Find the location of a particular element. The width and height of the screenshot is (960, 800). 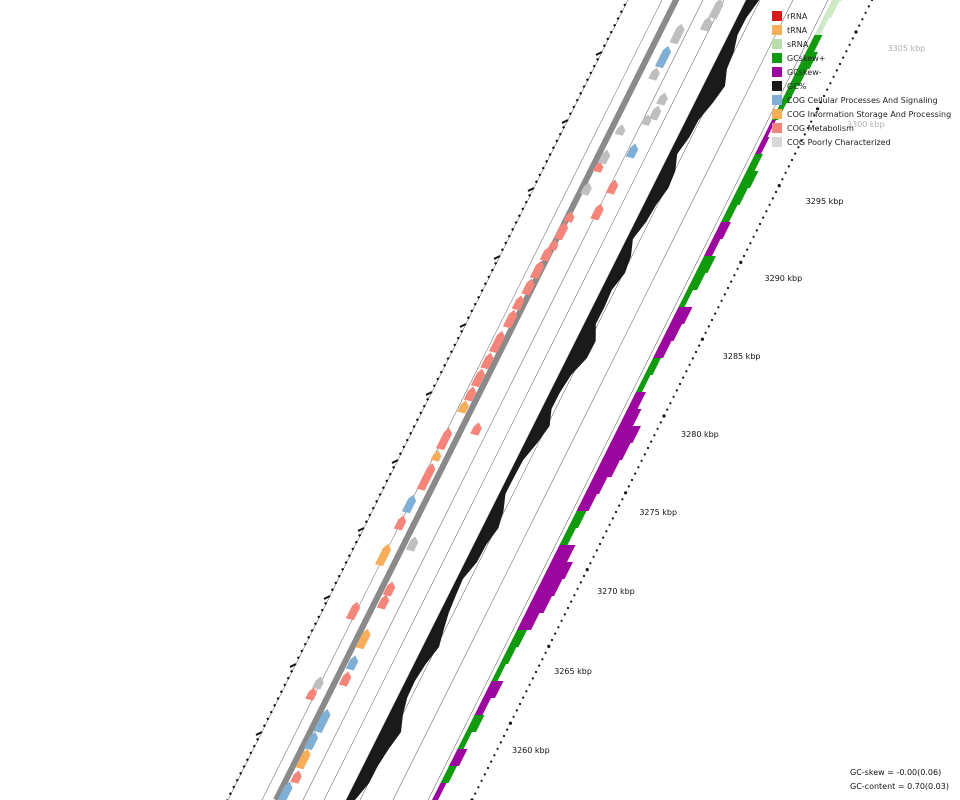

scale-label: 3305 kbp is located at coordinates (907, 48).